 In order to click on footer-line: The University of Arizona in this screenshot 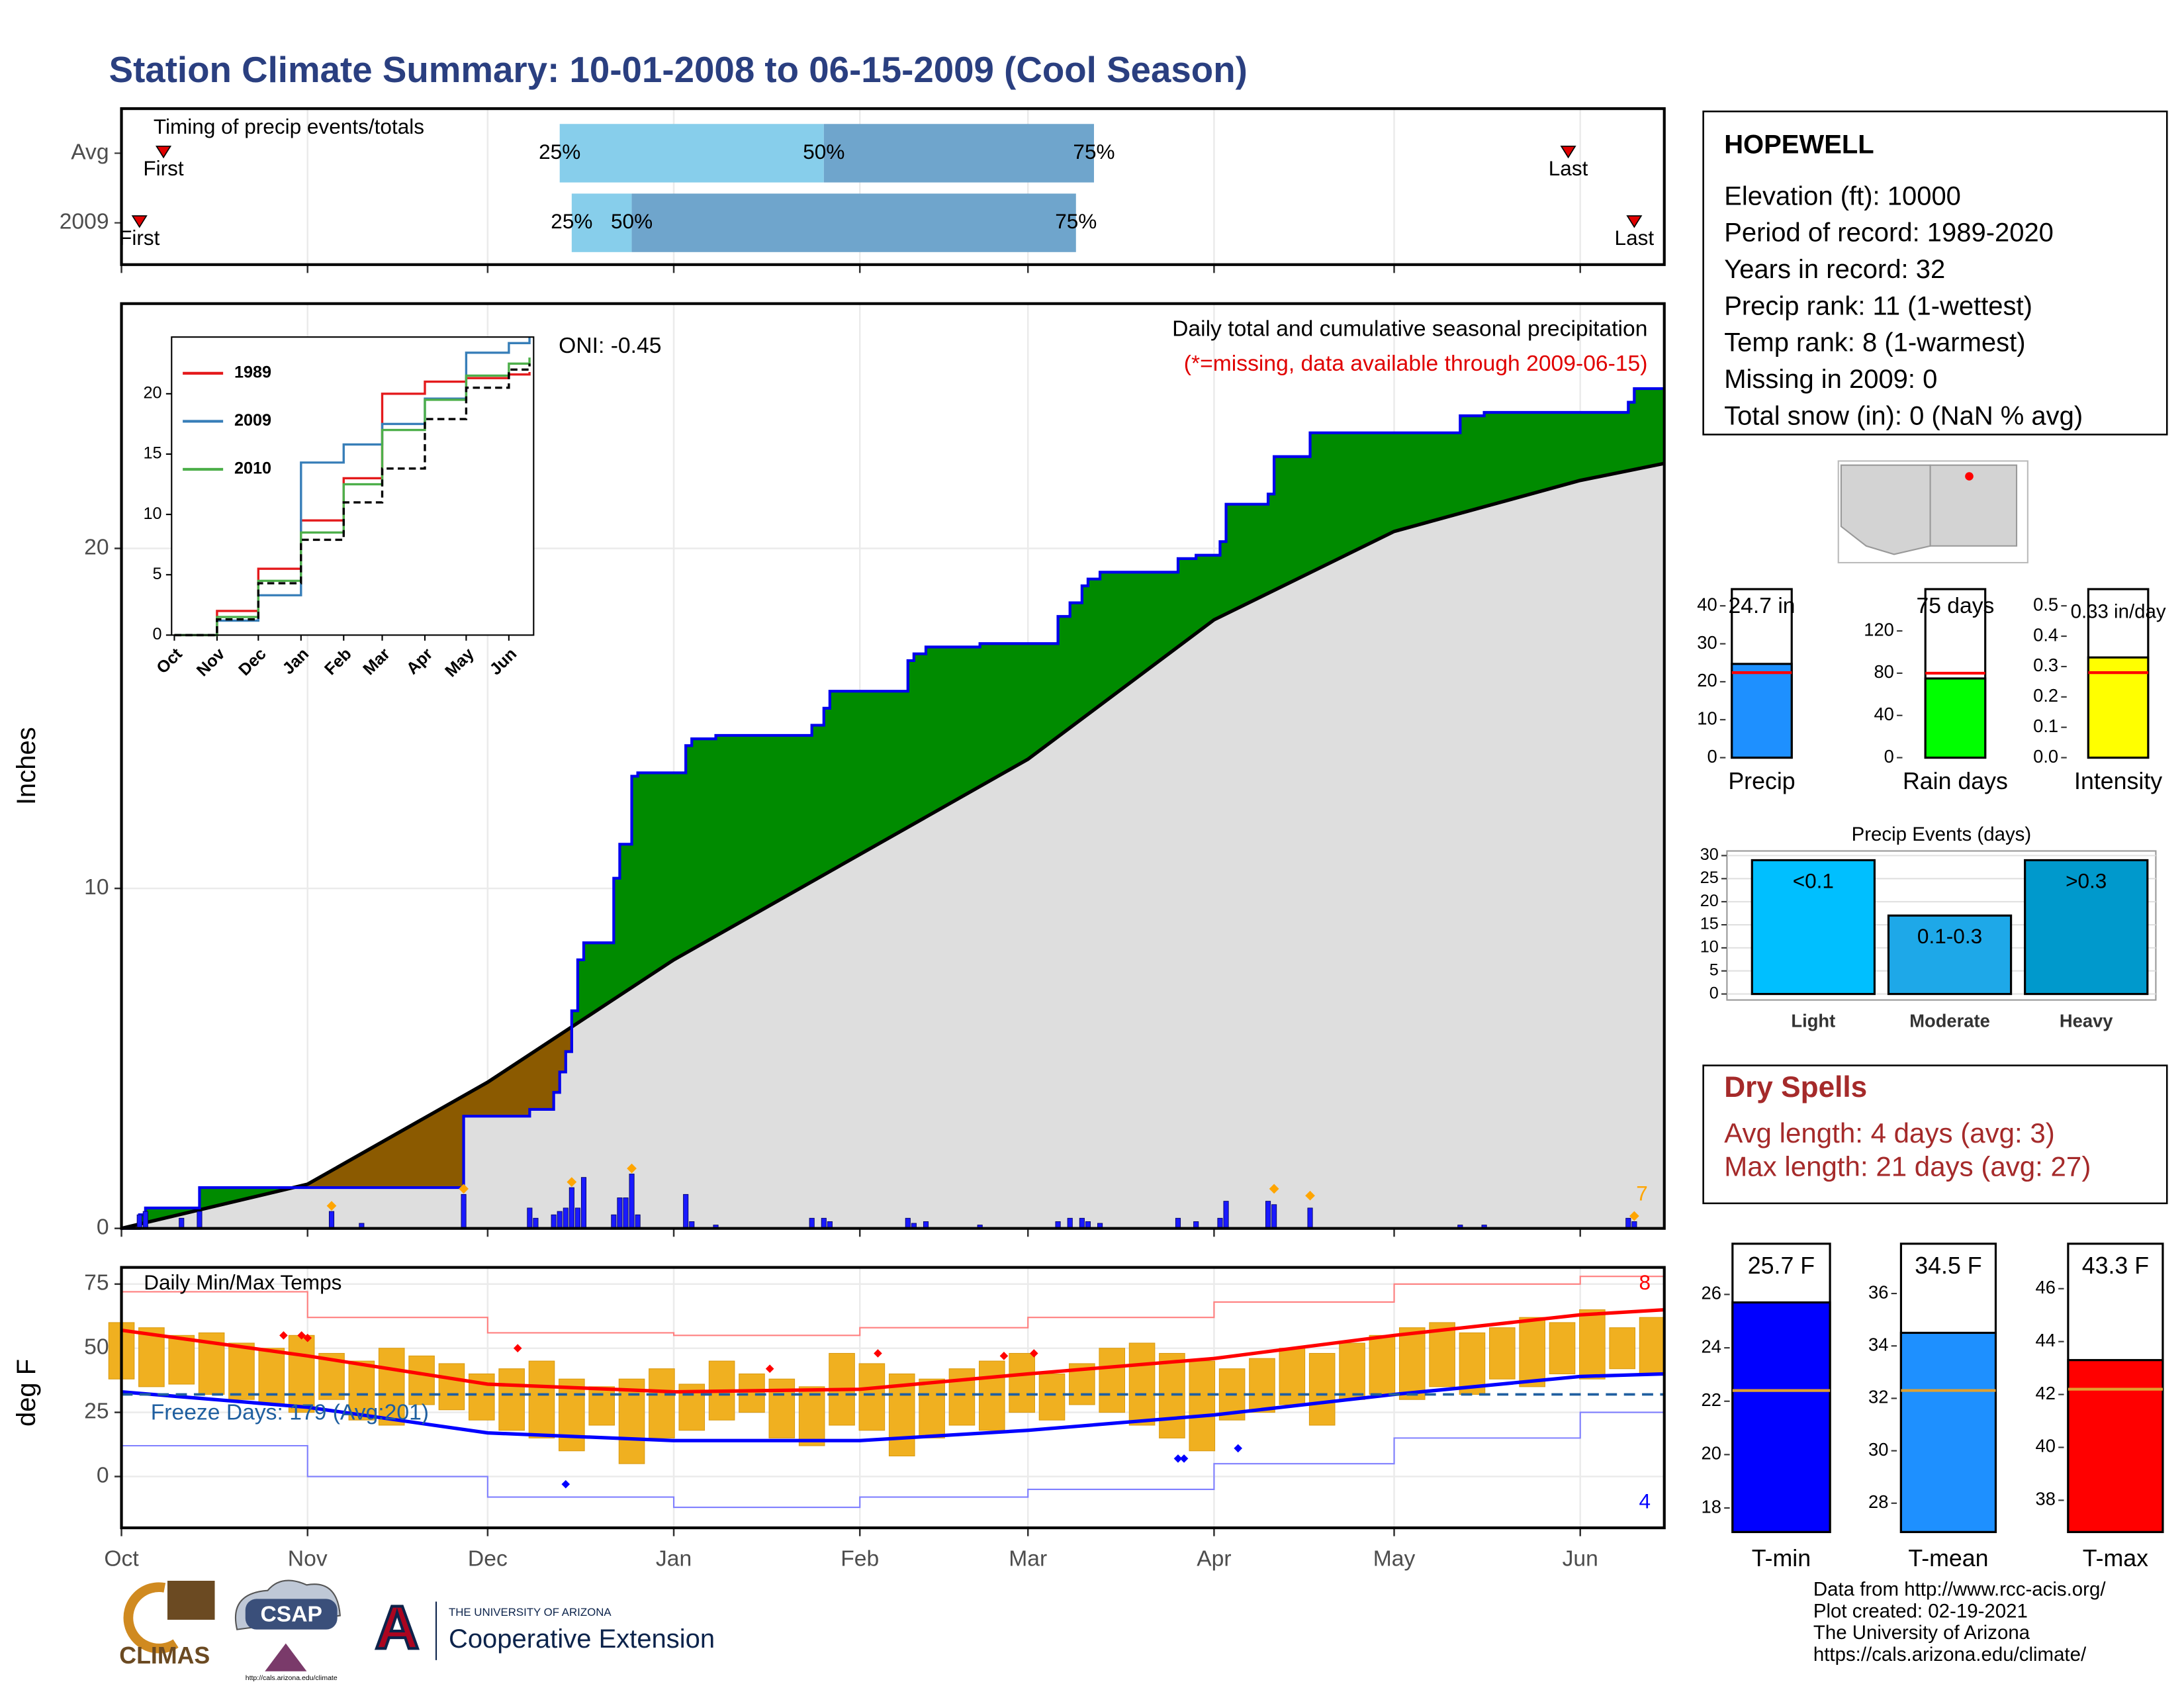, I will do `click(1922, 1633)`.